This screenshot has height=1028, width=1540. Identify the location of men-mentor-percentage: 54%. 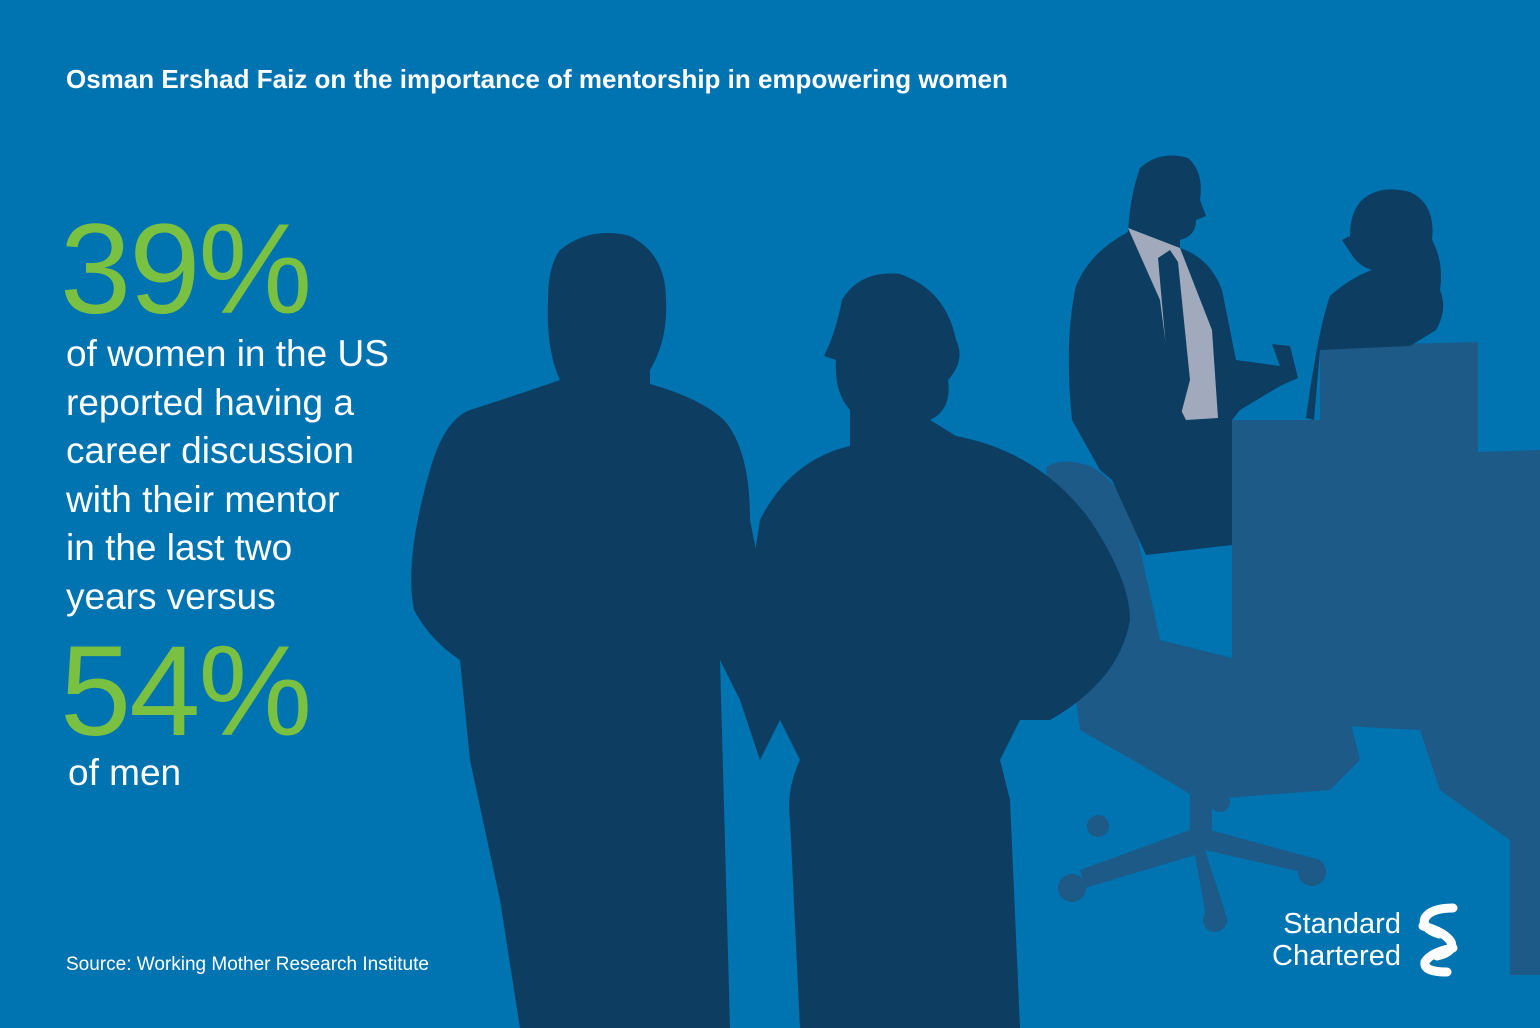
(186, 691).